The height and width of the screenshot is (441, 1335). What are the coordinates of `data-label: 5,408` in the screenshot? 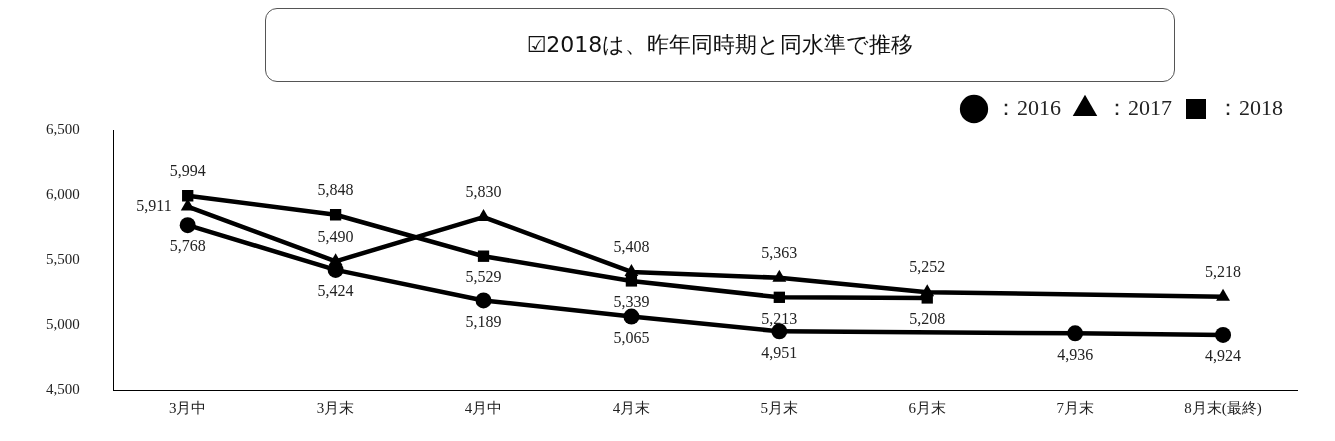 It's located at (631, 247).